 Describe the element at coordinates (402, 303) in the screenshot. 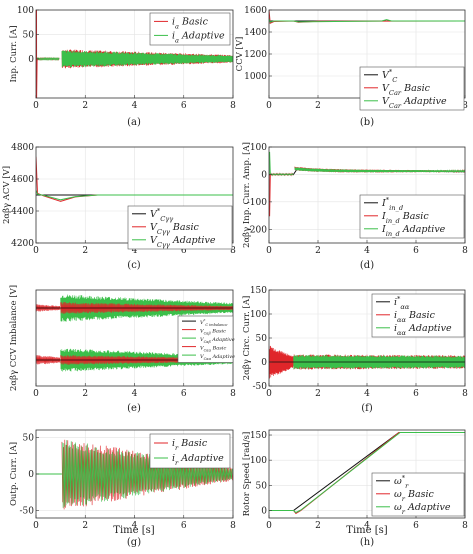

I see `legend-entry: i*αα` at that location.